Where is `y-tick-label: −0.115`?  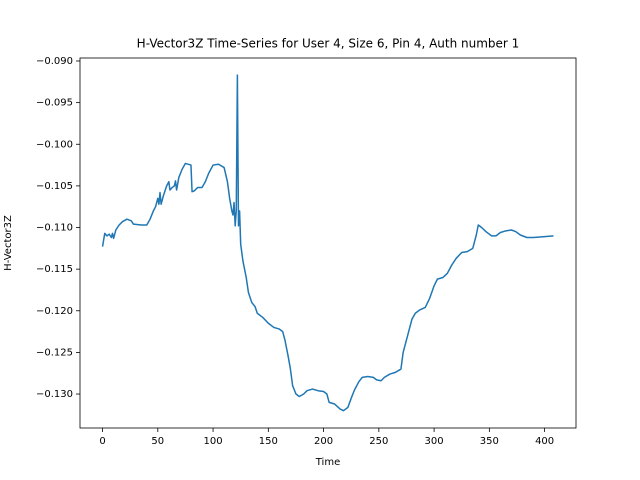 y-tick-label: −0.115 is located at coordinates (54, 269).